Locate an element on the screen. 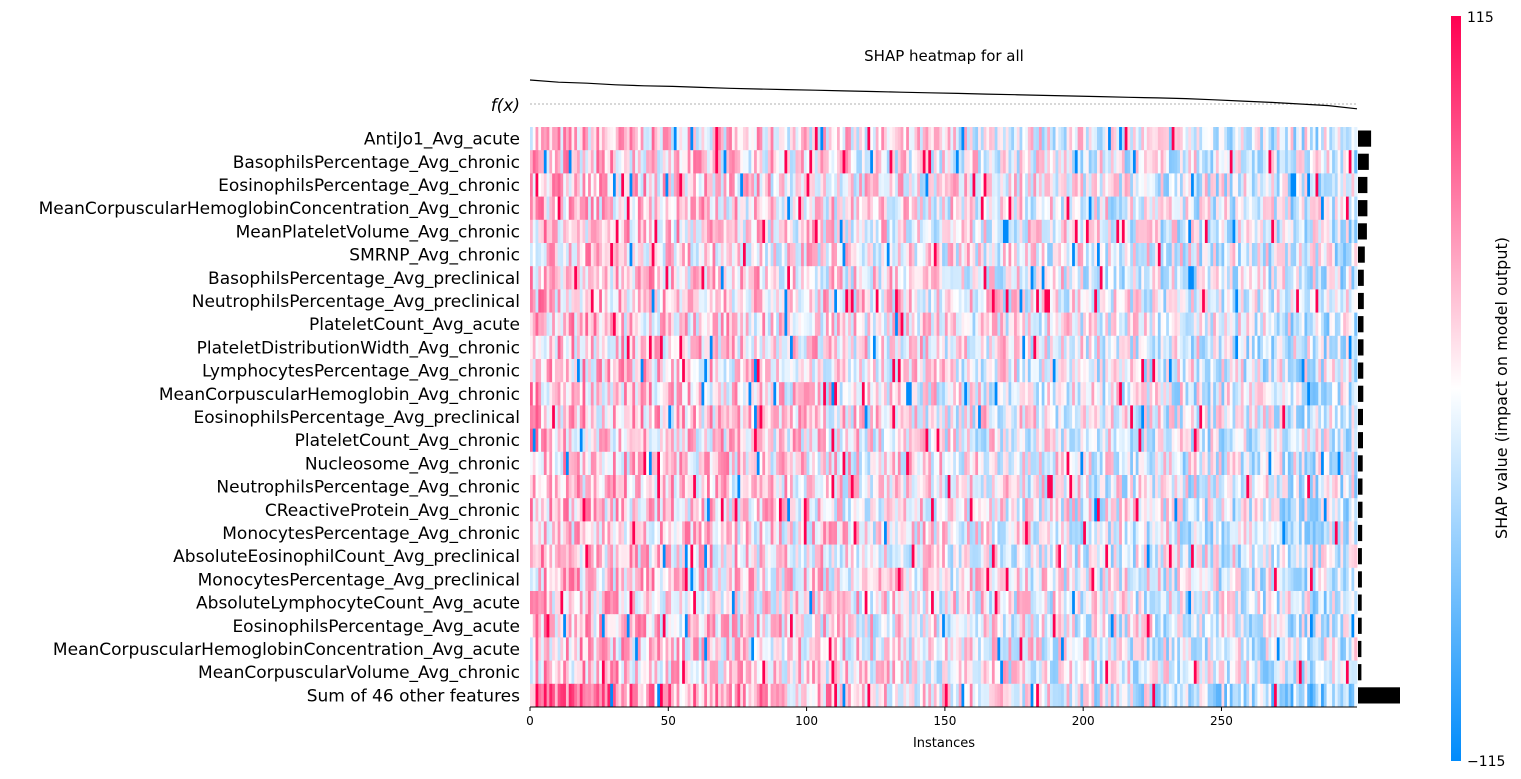 This screenshot has height=779, width=1521. fx-line is located at coordinates (943, 94).